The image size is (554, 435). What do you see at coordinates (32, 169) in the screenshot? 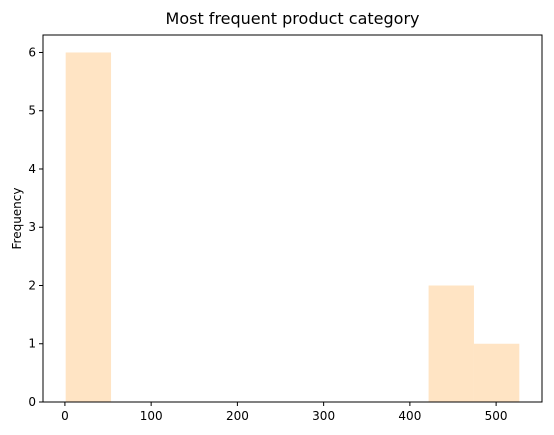
I see `y-tick-label: 4` at bounding box center [32, 169].